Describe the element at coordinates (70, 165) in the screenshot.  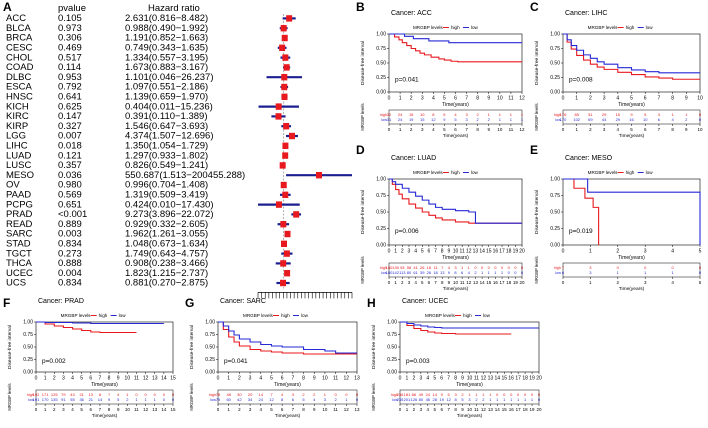
I see `forest-row-pvalue: 0.357` at that location.